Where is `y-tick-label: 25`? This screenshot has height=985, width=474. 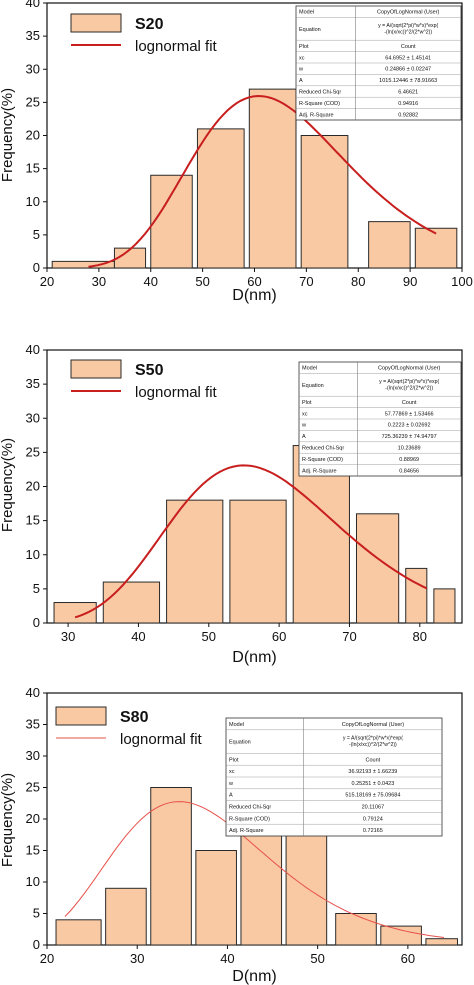
y-tick-label: 25 is located at coordinates (33, 787).